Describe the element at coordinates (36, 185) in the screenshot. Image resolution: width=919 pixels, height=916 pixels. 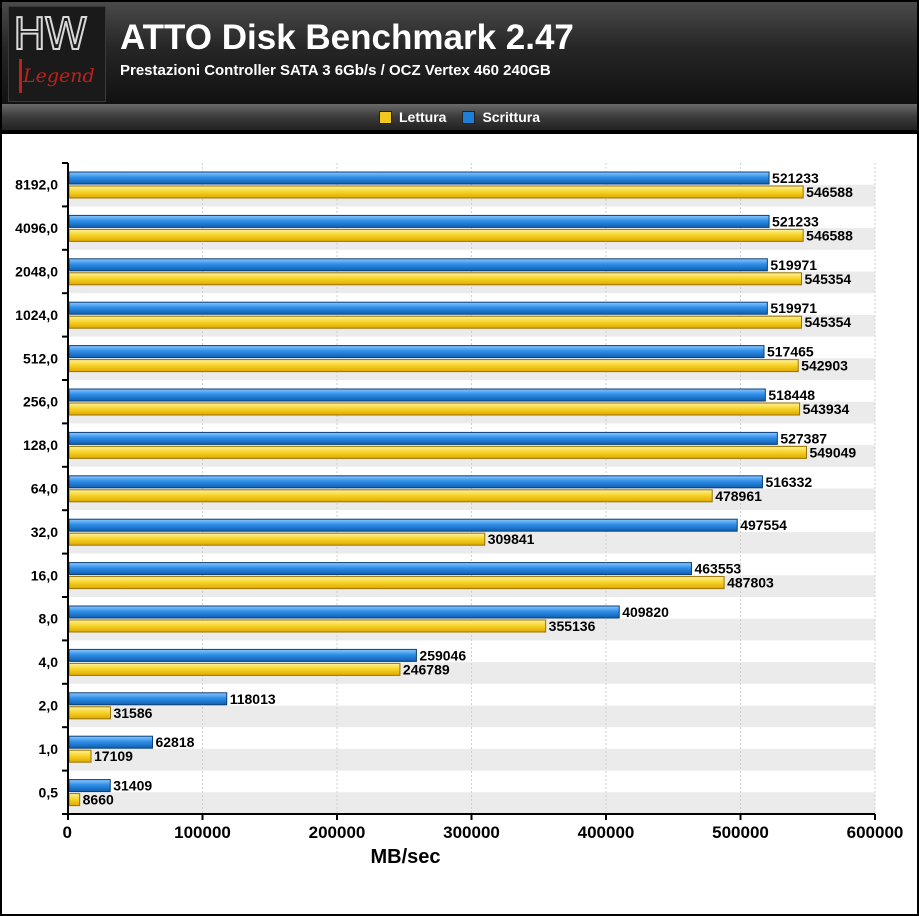
I see `y-tick-label: 8192,0` at that location.